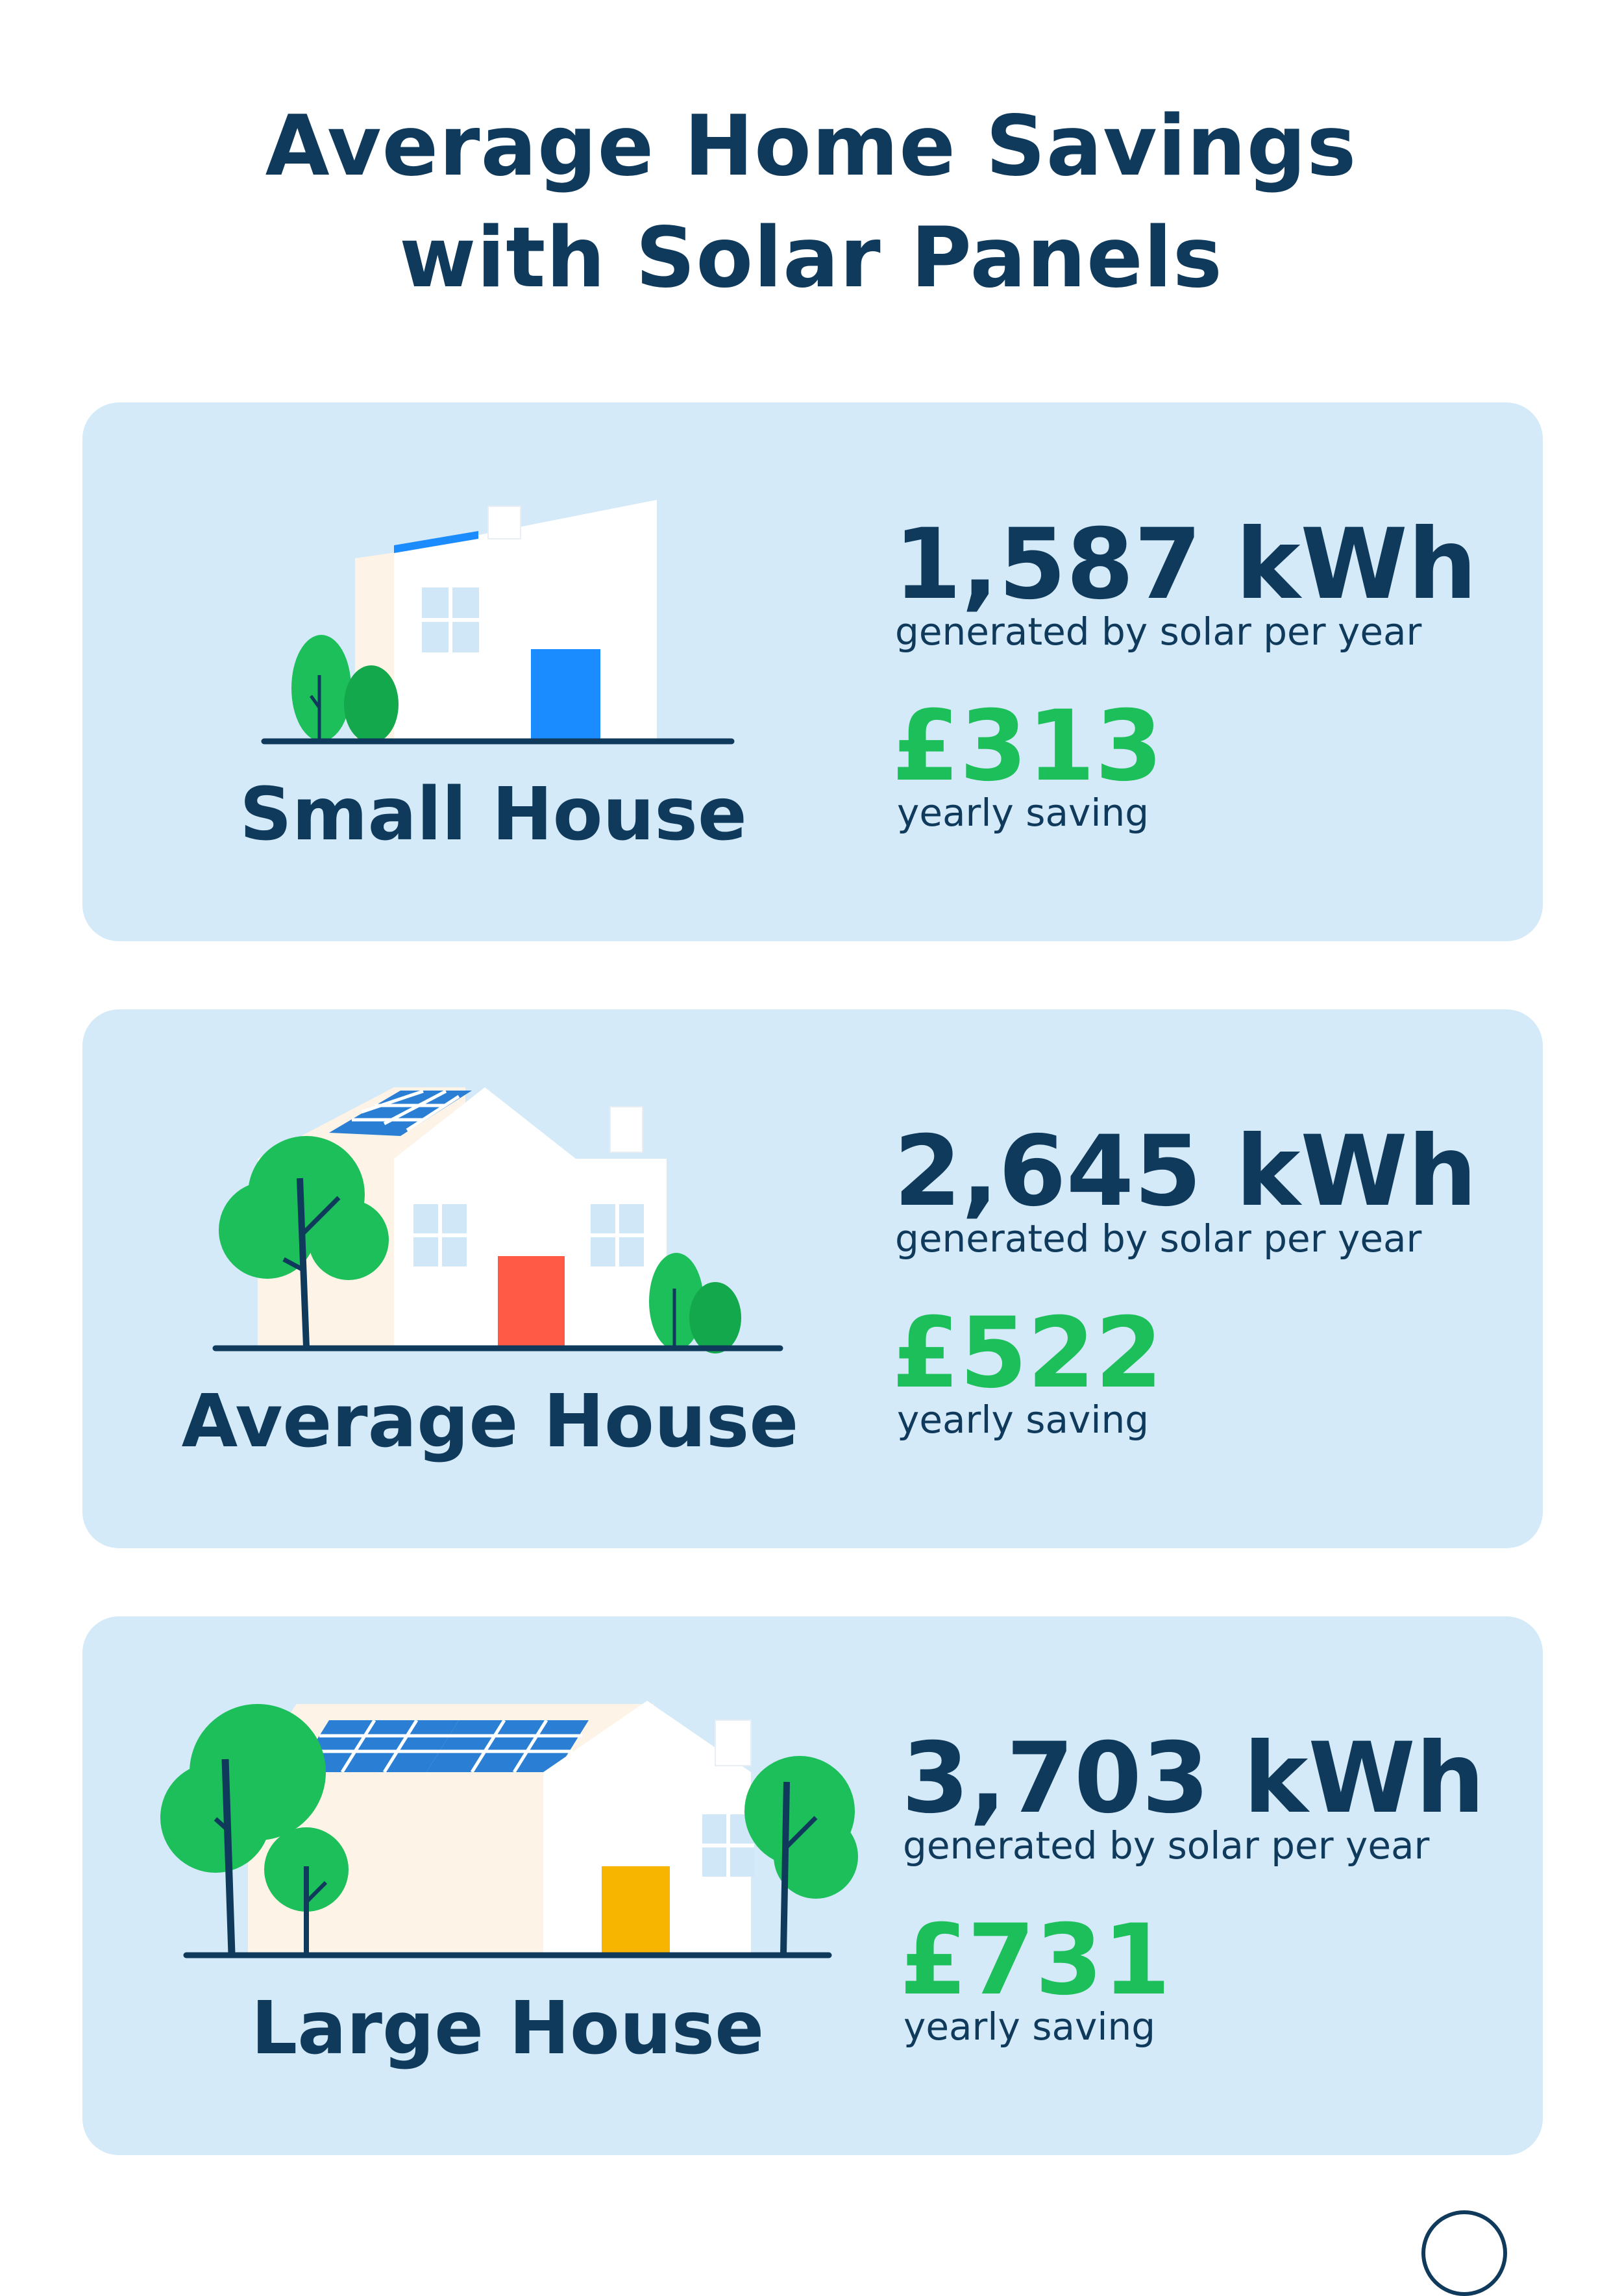  I want to click on saving-value: £313, so click(1027, 746).